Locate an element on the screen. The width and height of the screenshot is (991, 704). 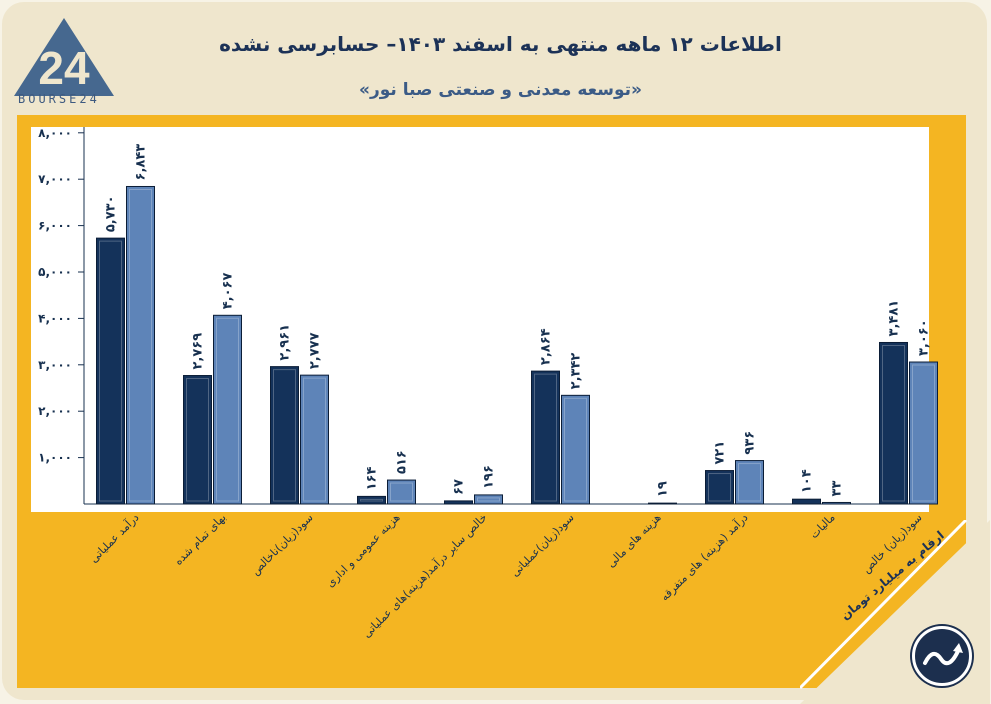
data-label-series_2-3: ۵۱۶ is located at coordinates (402, 462).